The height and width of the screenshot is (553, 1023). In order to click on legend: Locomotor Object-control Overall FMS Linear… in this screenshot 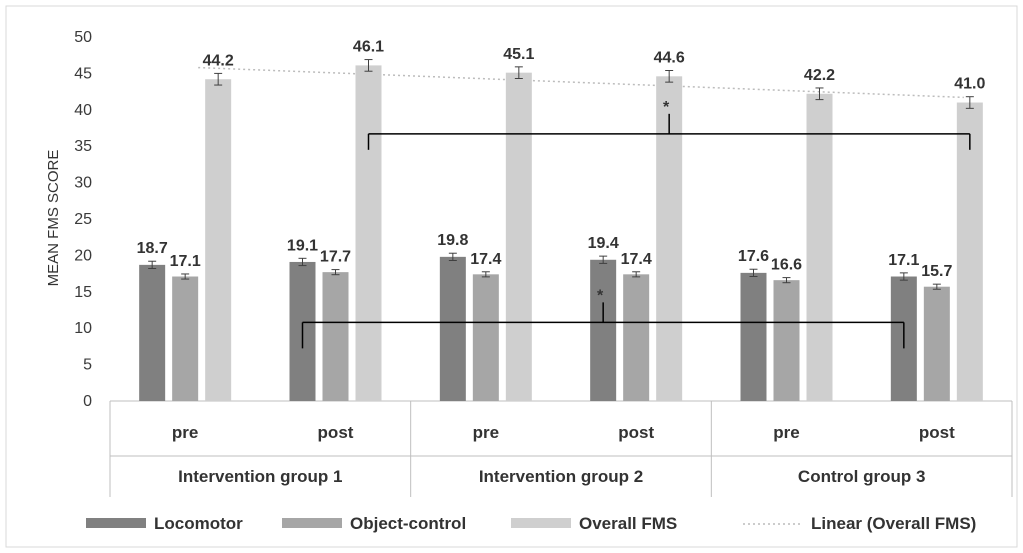, I will do `click(531, 523)`.